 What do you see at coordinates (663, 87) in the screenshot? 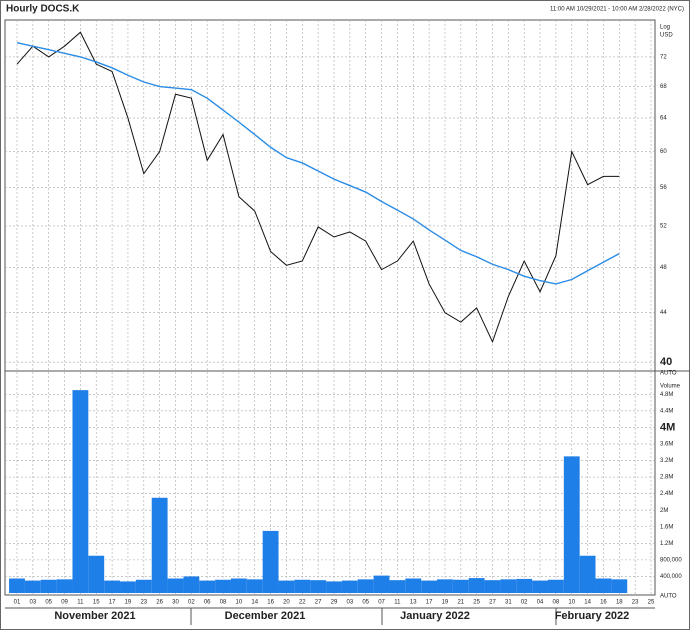
I see `y-tick-label: 68` at bounding box center [663, 87].